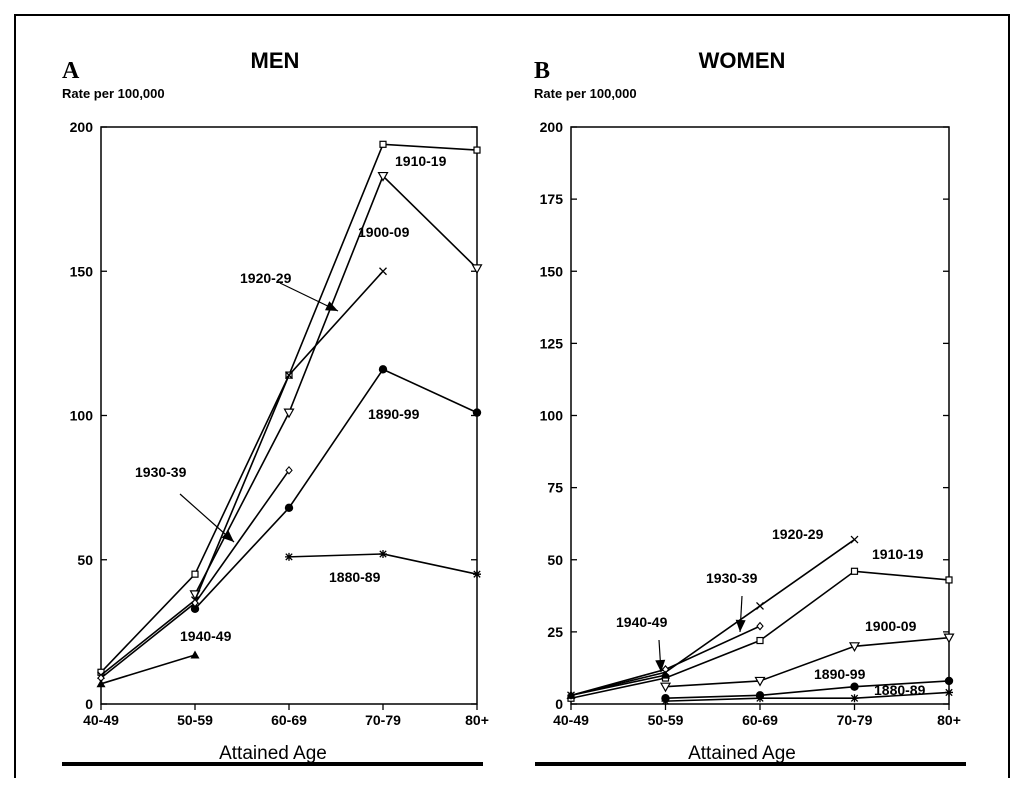 Image resolution: width=1019 pixels, height=788 pixels. I want to click on y-axis-label-women: Rate per 100,000, so click(585, 93).